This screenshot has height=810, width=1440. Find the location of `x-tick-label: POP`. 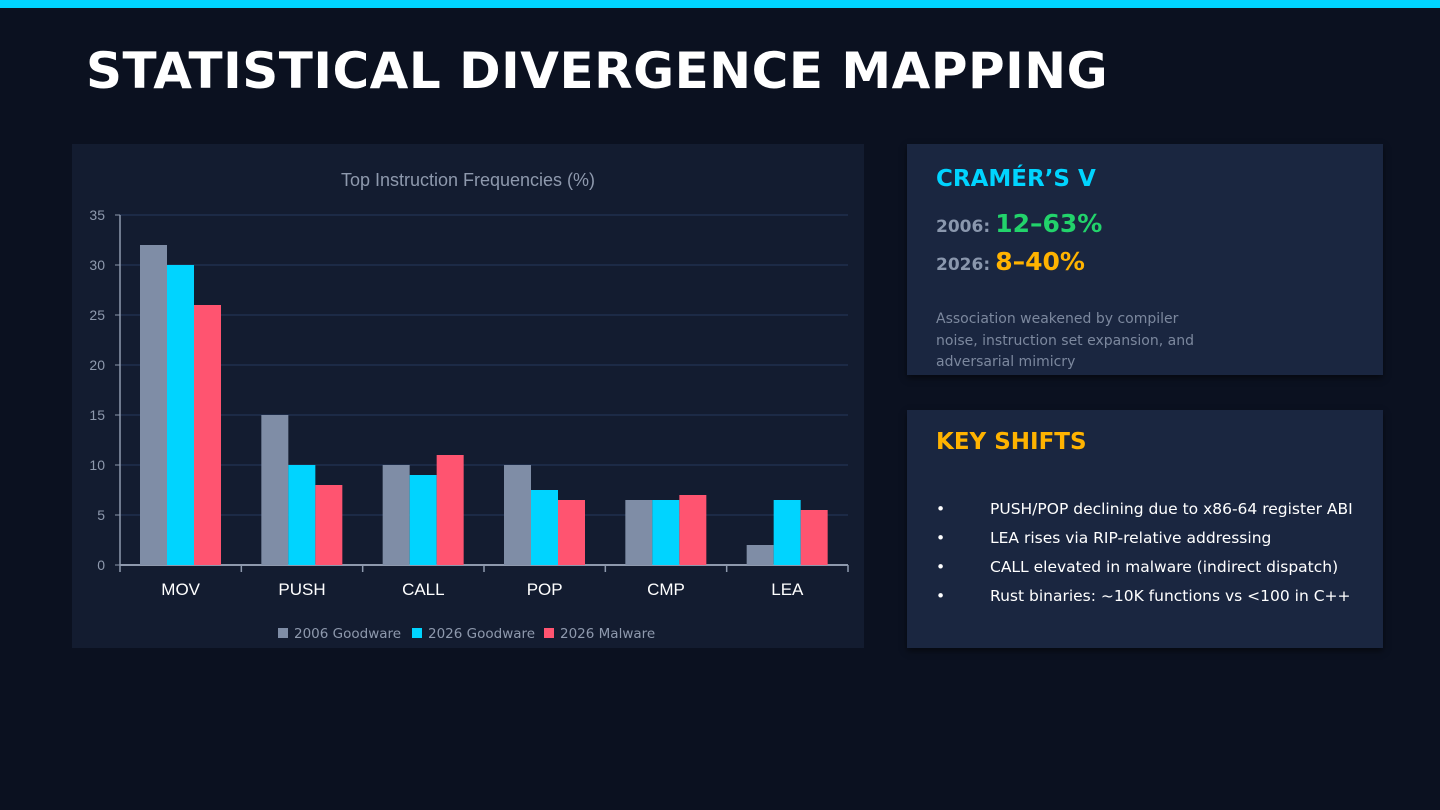

x-tick-label: POP is located at coordinates (545, 589).